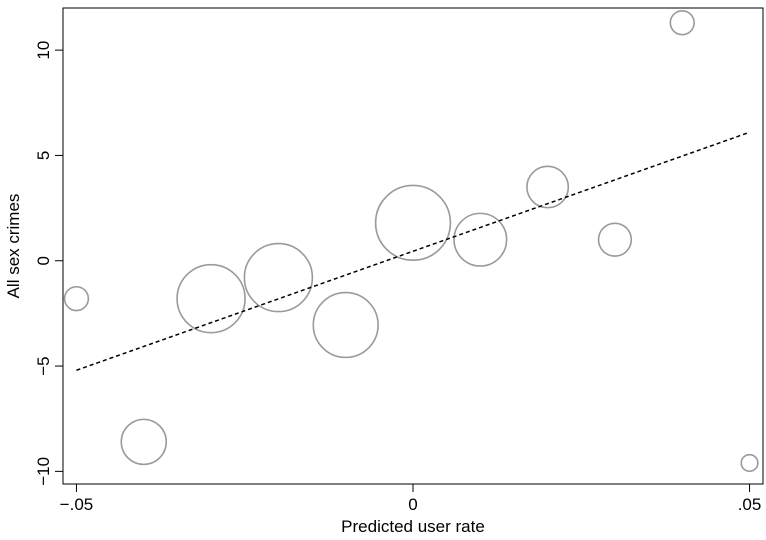 Image resolution: width=766 pixels, height=540 pixels. What do you see at coordinates (43, 155) in the screenshot?
I see `y-tick-label-3: 5` at bounding box center [43, 155].